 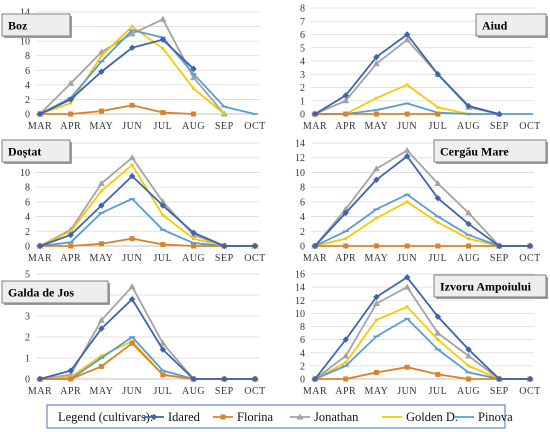 What do you see at coordinates (36, 25) in the screenshot?
I see `title-box` at bounding box center [36, 25].